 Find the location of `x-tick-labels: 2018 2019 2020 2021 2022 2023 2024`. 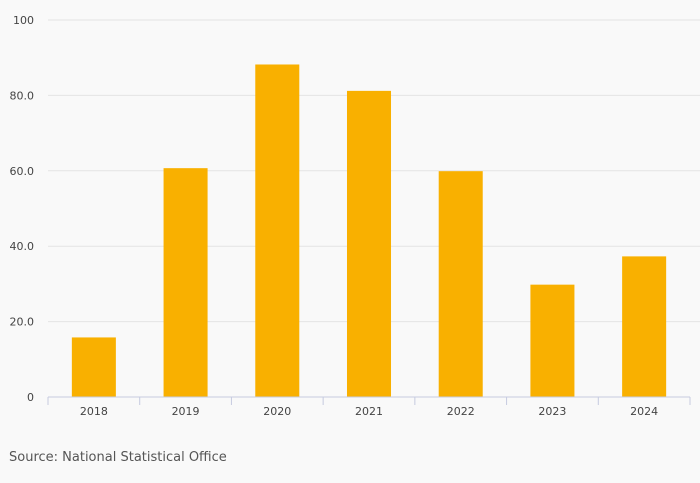

x-tick-labels: 2018 2019 2020 2021 2022 2023 2024 is located at coordinates (369, 411).